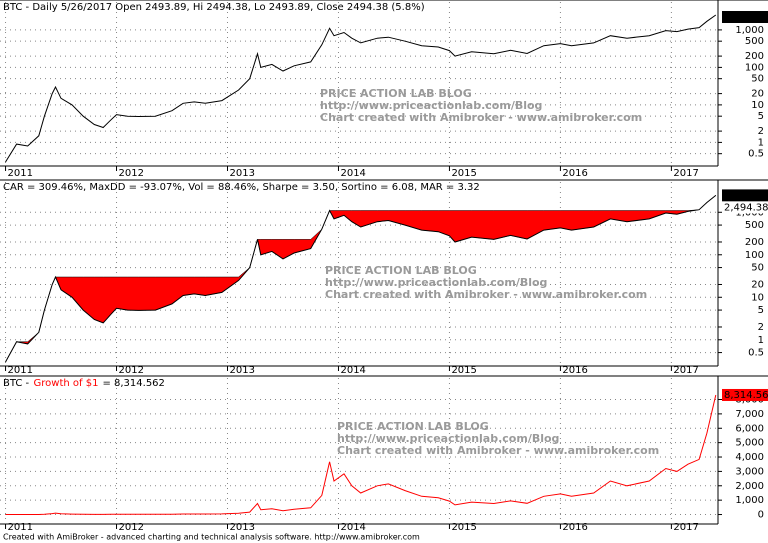  What do you see at coordinates (749, 486) in the screenshot?
I see `y-tick-label: 2,000` at bounding box center [749, 486].